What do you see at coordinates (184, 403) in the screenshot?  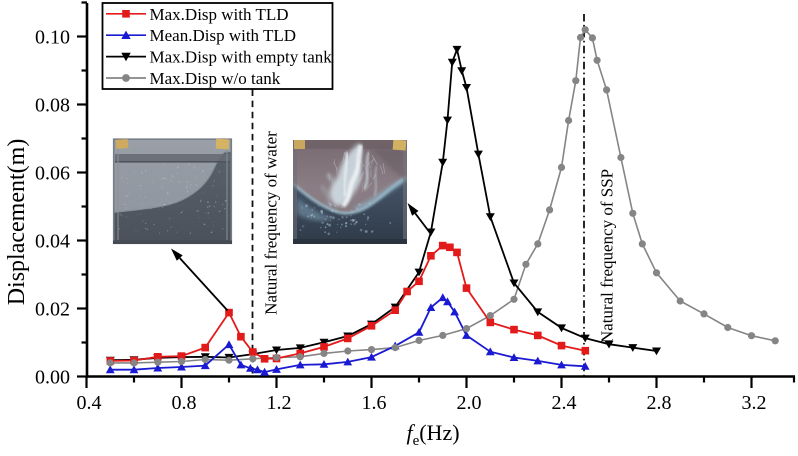 I see `svg-text: 0.8` at bounding box center [184, 403].